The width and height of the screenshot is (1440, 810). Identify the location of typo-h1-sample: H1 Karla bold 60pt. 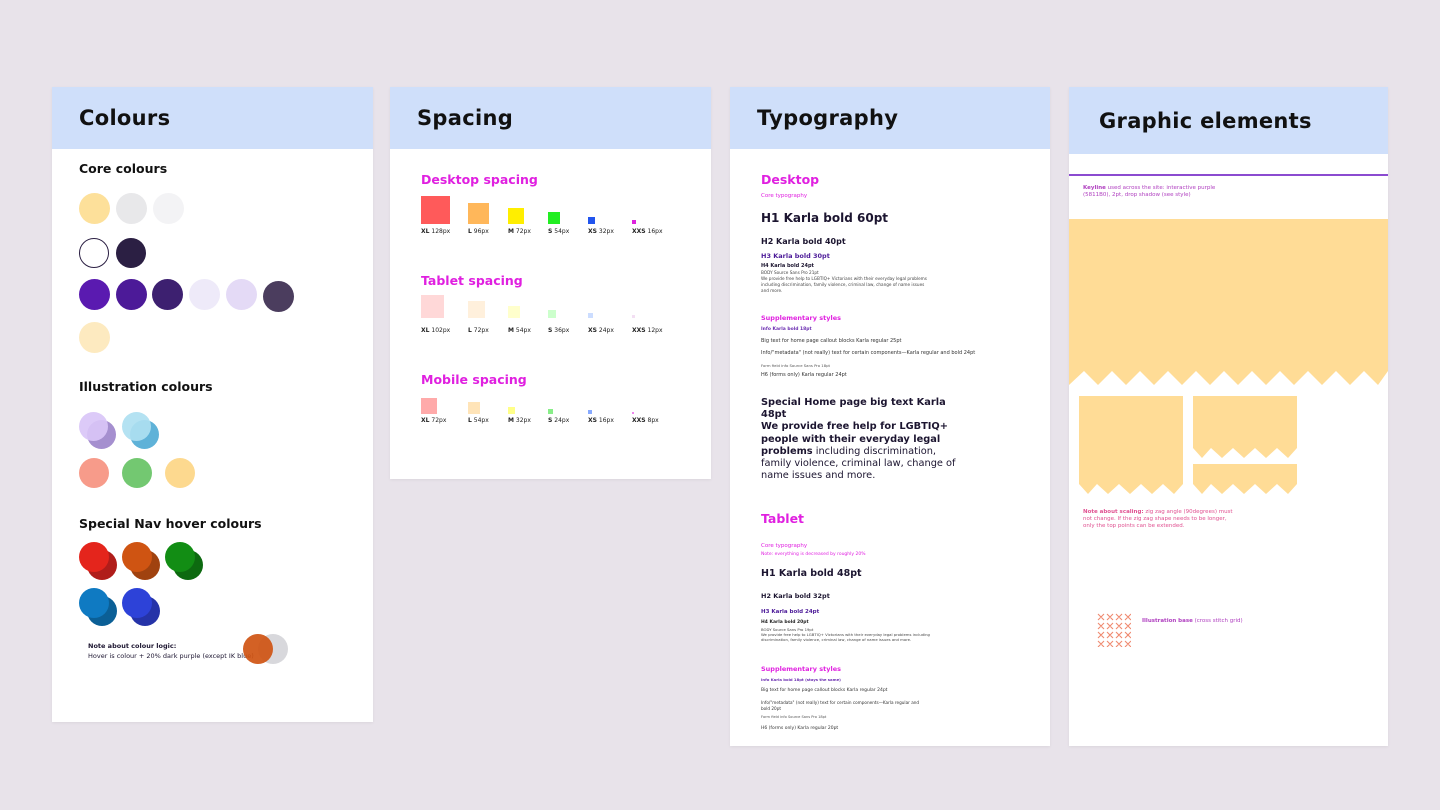
(825, 218).